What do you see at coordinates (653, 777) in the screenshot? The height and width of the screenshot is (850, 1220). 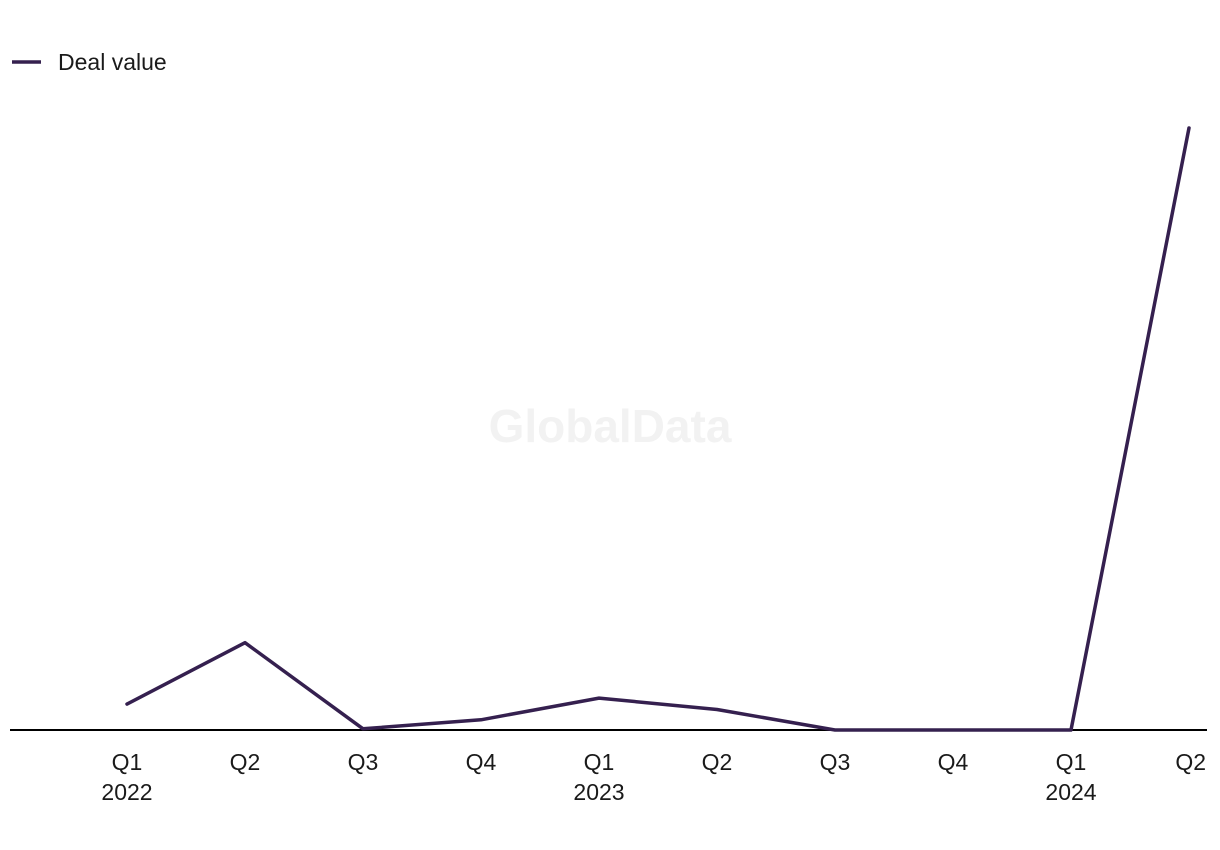 I see `x-axis-tick-labels: Q1 2022 Q2 Q3 Q4 Q1 2023 Q2 Q3 Q4 Q1 2024 Q2` at bounding box center [653, 777].